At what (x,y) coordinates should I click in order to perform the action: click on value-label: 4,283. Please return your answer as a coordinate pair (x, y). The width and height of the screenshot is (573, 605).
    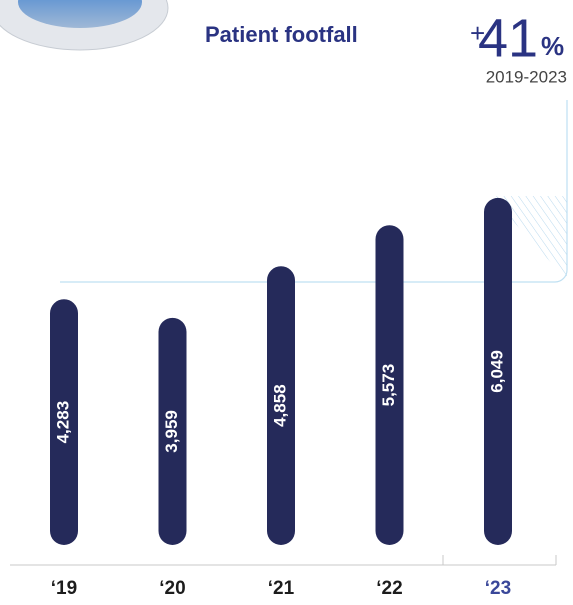
    Looking at the image, I should click on (62, 422).